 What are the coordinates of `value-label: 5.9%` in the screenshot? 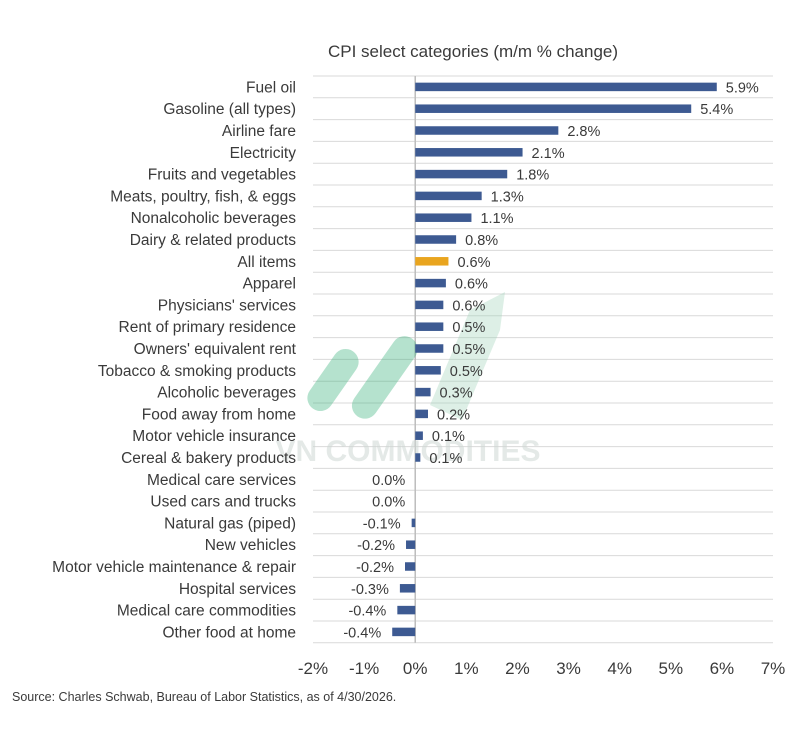 It's located at (742, 88).